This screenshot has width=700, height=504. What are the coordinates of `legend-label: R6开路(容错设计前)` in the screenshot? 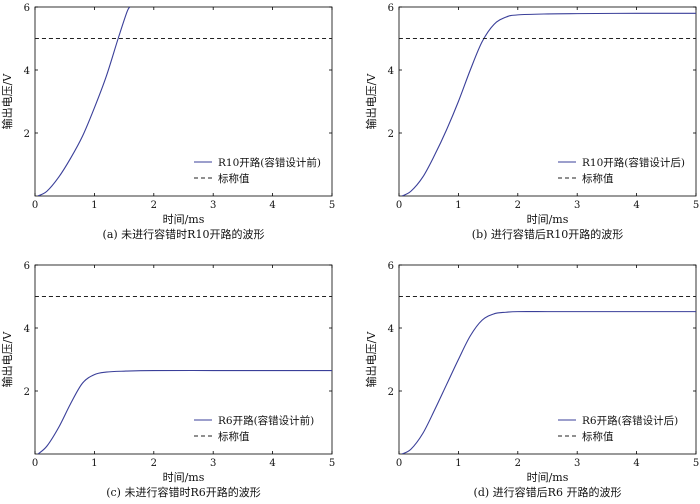 It's located at (266, 420).